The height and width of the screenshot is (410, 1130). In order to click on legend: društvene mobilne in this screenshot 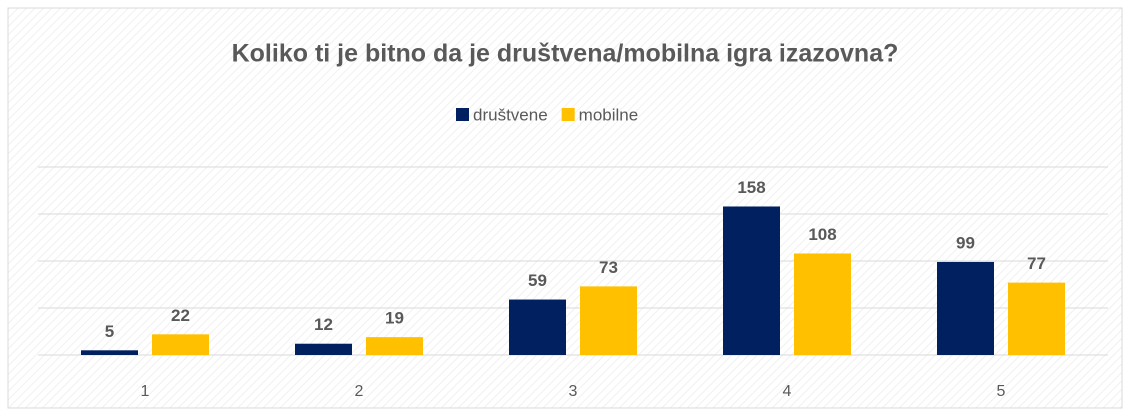, I will do `click(547, 114)`.